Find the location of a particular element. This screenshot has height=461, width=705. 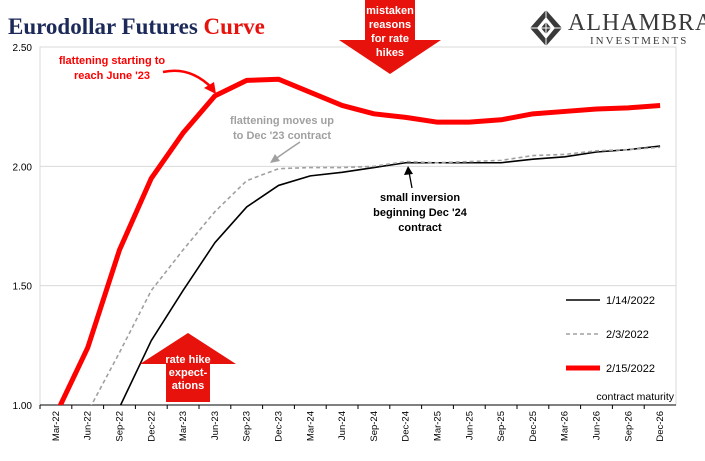

gray-arrowhead-icon is located at coordinates (275, 158).